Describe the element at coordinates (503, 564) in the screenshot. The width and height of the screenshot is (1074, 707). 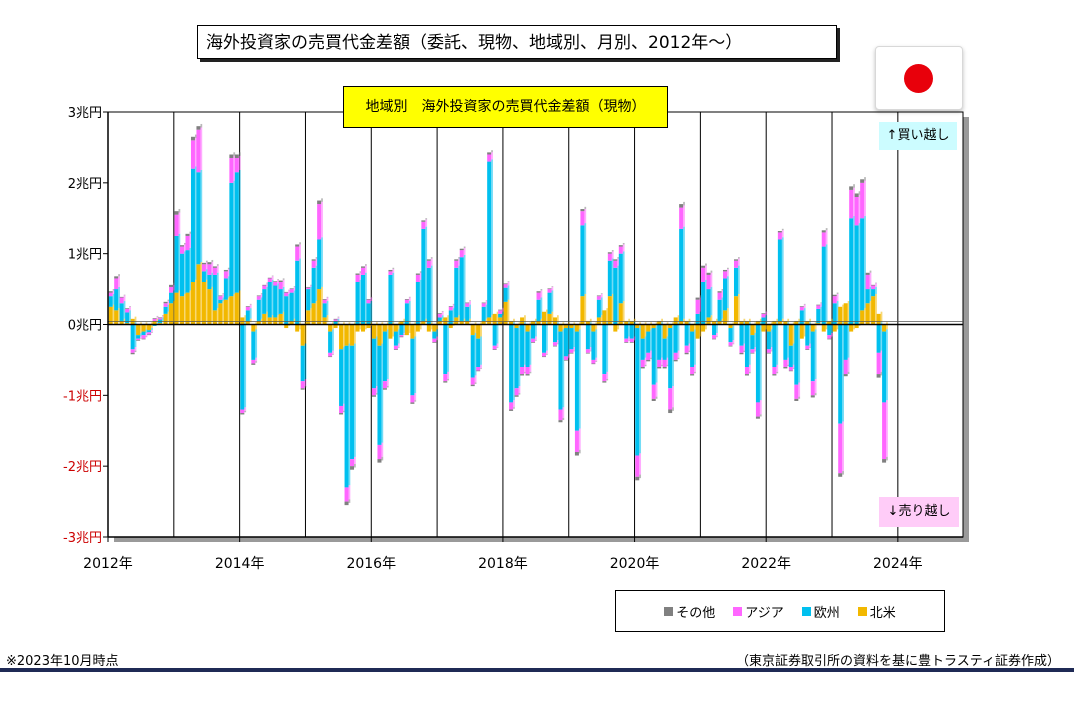
I see `x-tick-label: 2018年` at that location.